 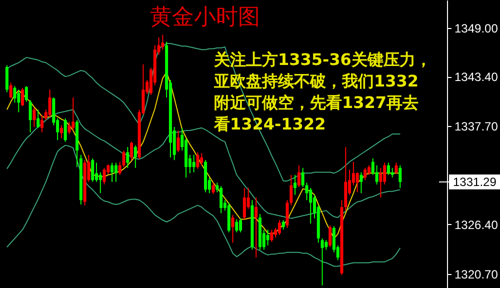 What do you see at coordinates (476, 28) in the screenshot?
I see `y-tick-label: 1349.00` at bounding box center [476, 28].